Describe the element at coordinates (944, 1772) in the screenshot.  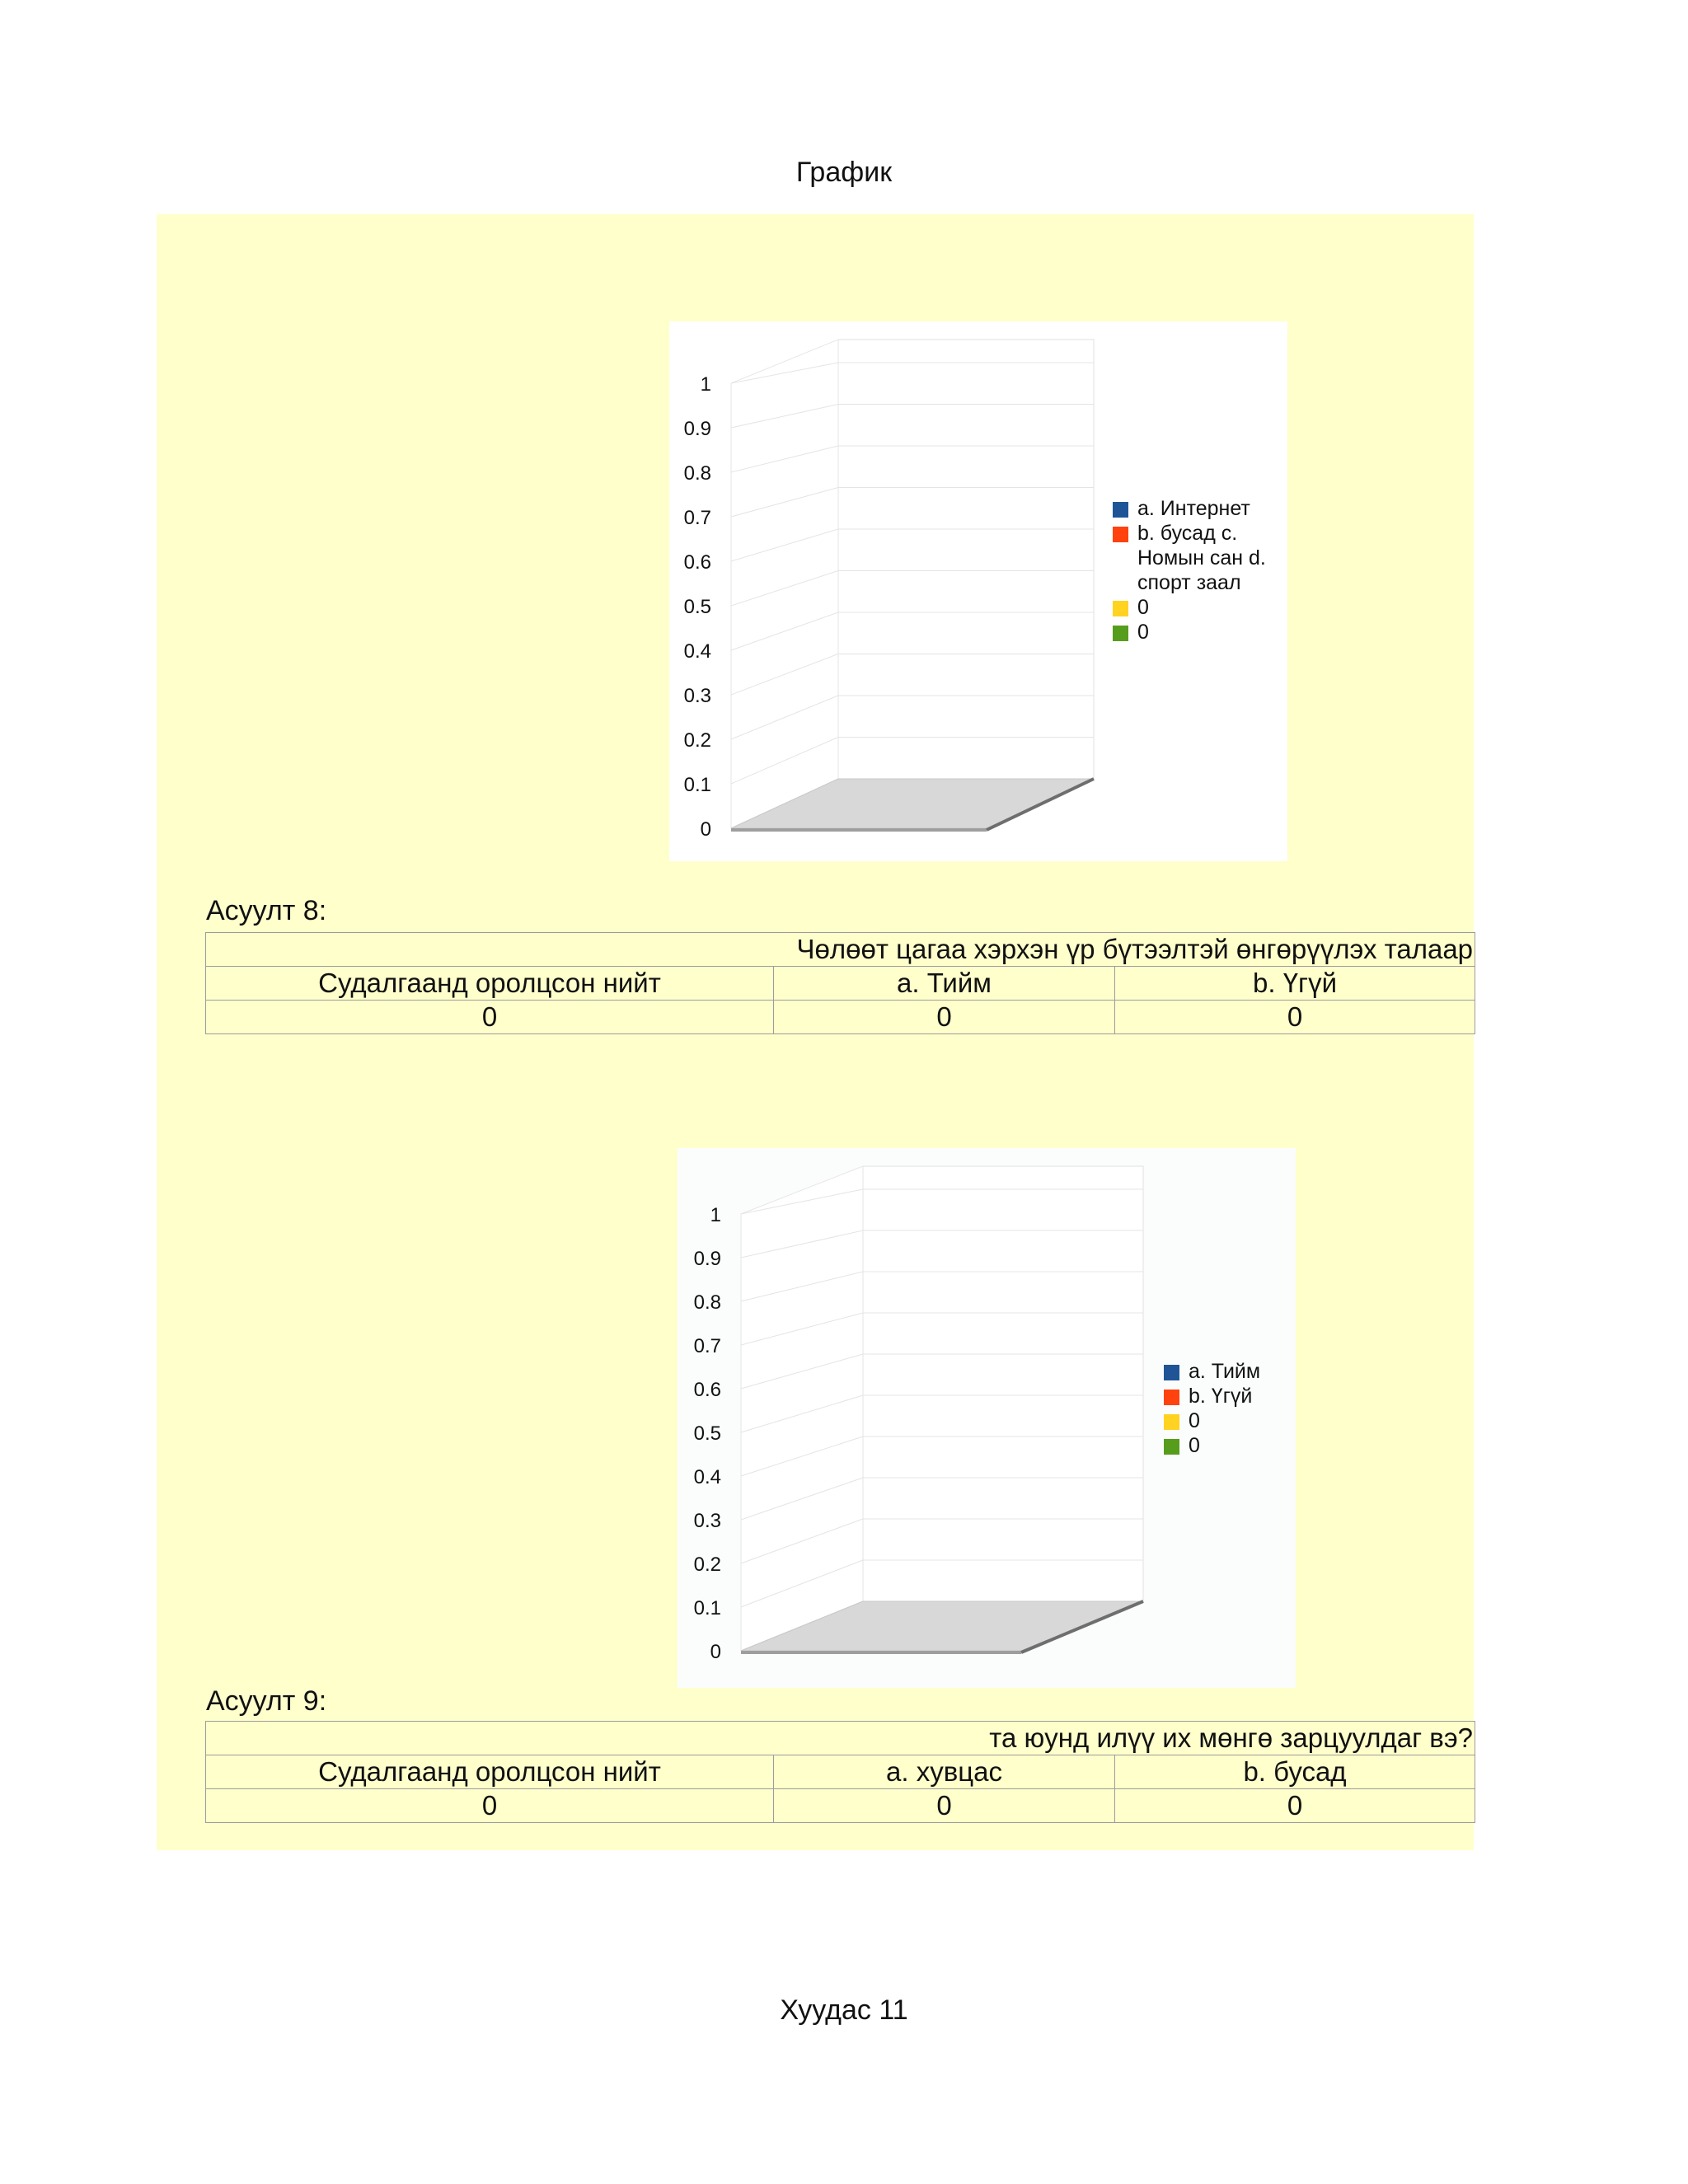
I see `column-header: a. хувцас` at that location.